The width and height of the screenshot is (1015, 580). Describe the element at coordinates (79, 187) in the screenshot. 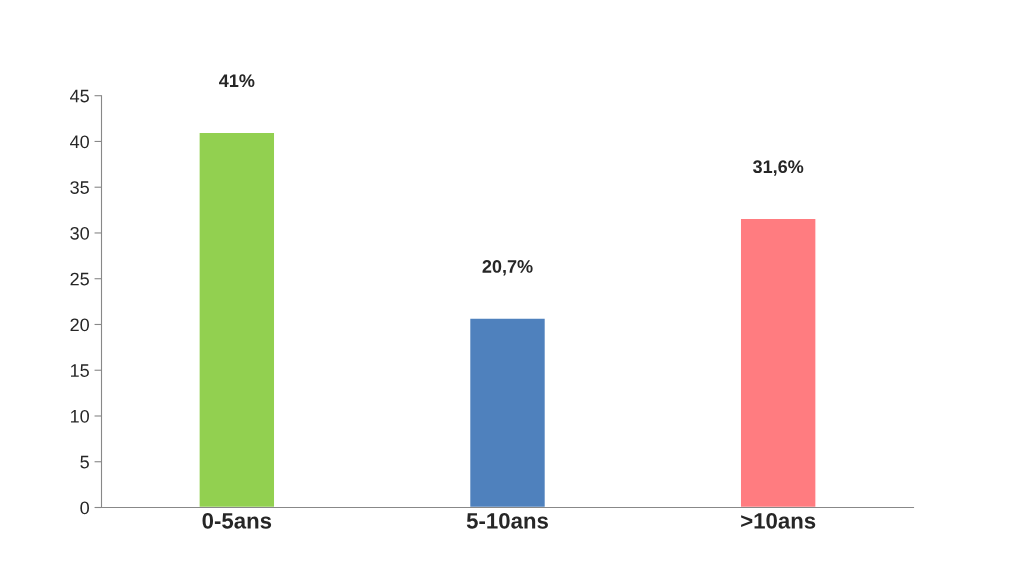

I see `y-tick-label: 35` at that location.